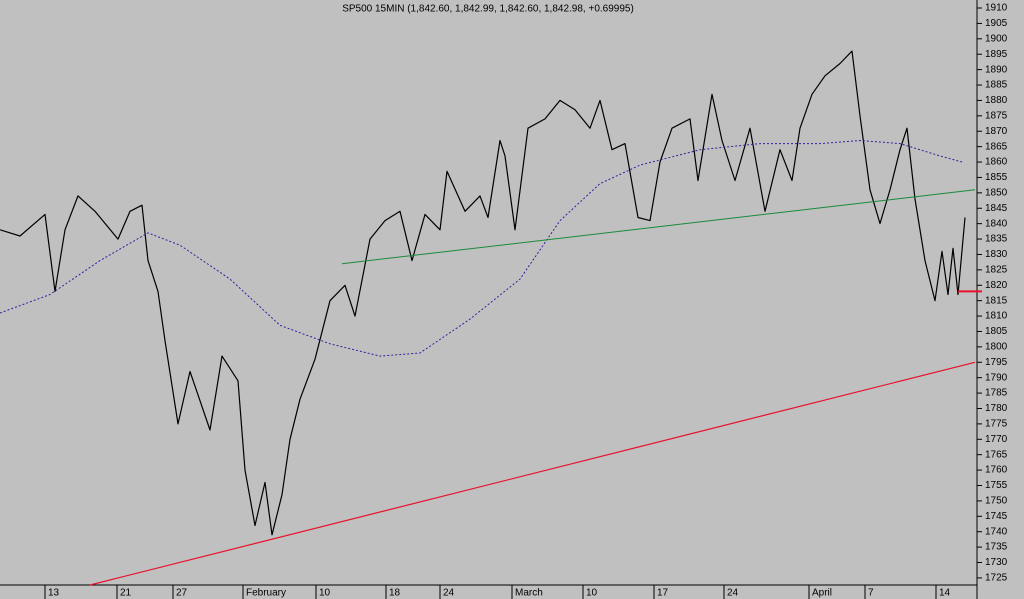  Describe the element at coordinates (996, 146) in the screenshot. I see `y-tick-label: 1865` at that location.